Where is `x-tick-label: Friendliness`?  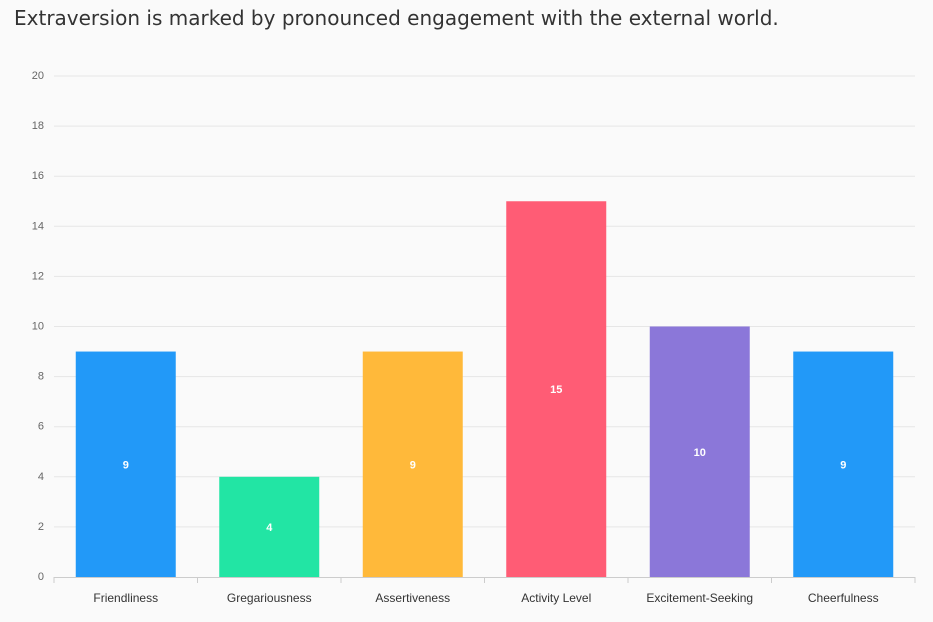
x-tick-label: Friendliness is located at coordinates (125, 598).